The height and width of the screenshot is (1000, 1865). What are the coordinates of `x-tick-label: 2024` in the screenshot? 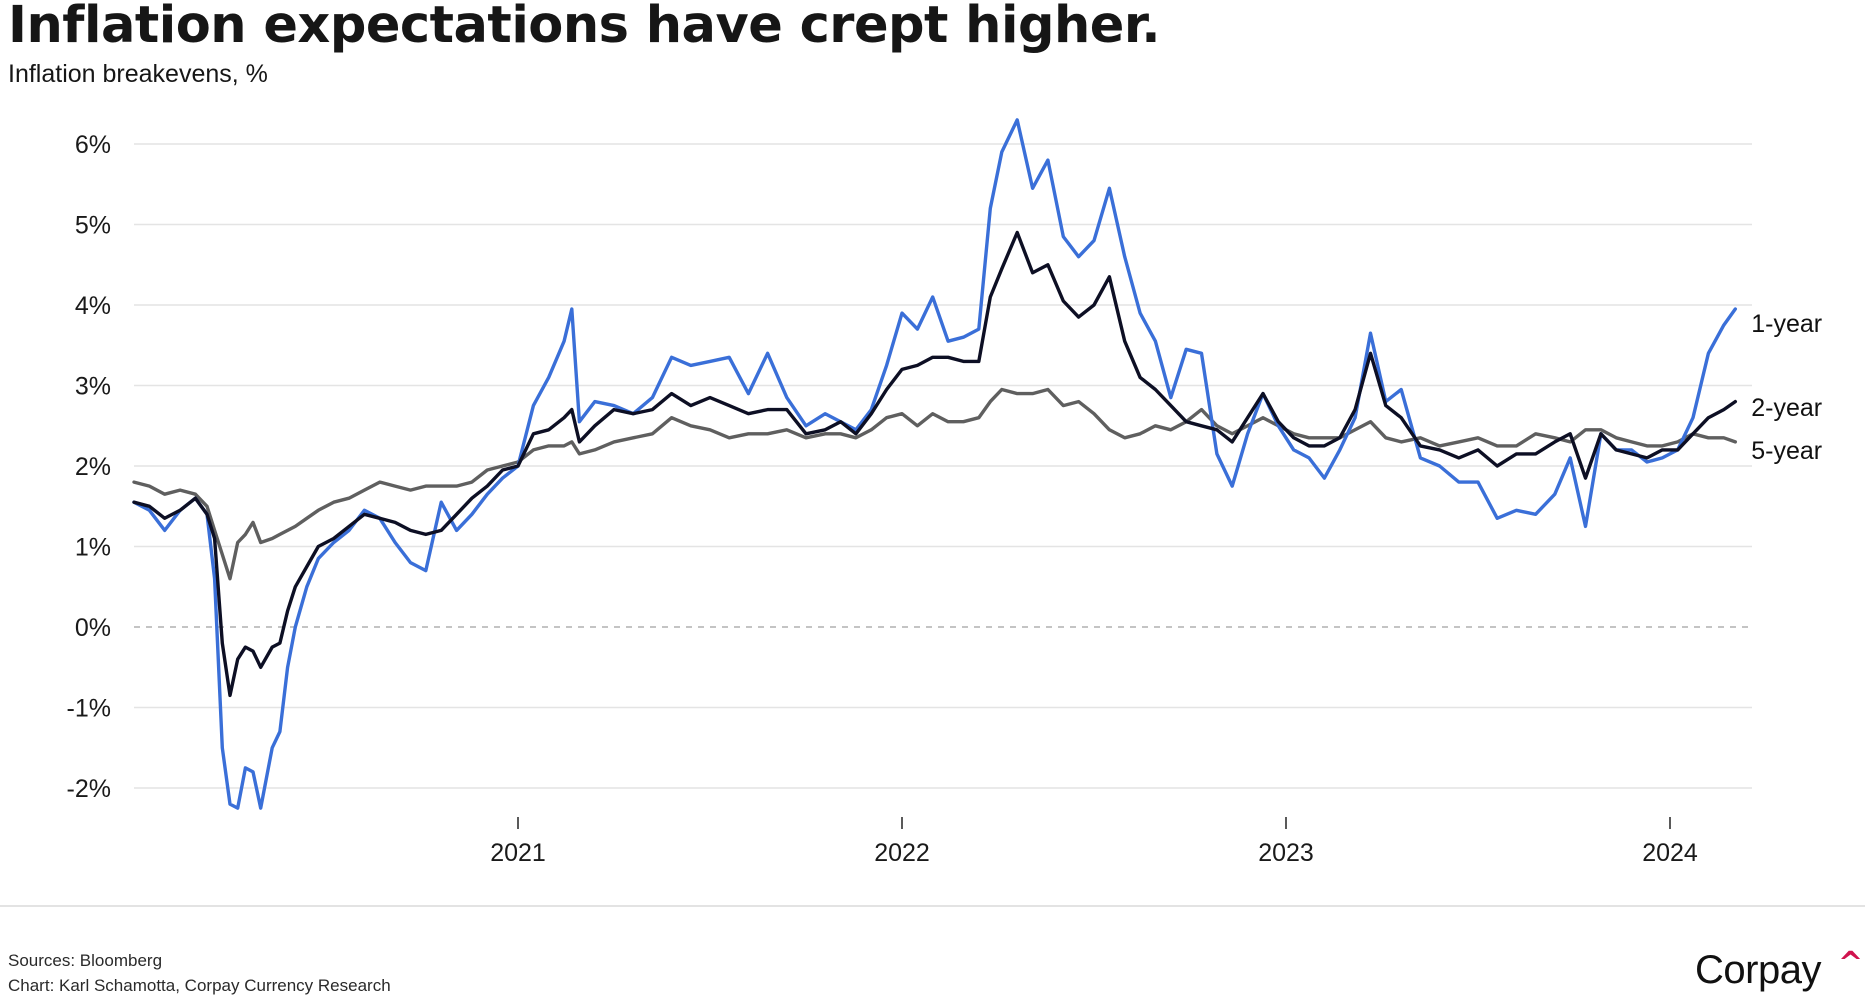 It's located at (1670, 853).